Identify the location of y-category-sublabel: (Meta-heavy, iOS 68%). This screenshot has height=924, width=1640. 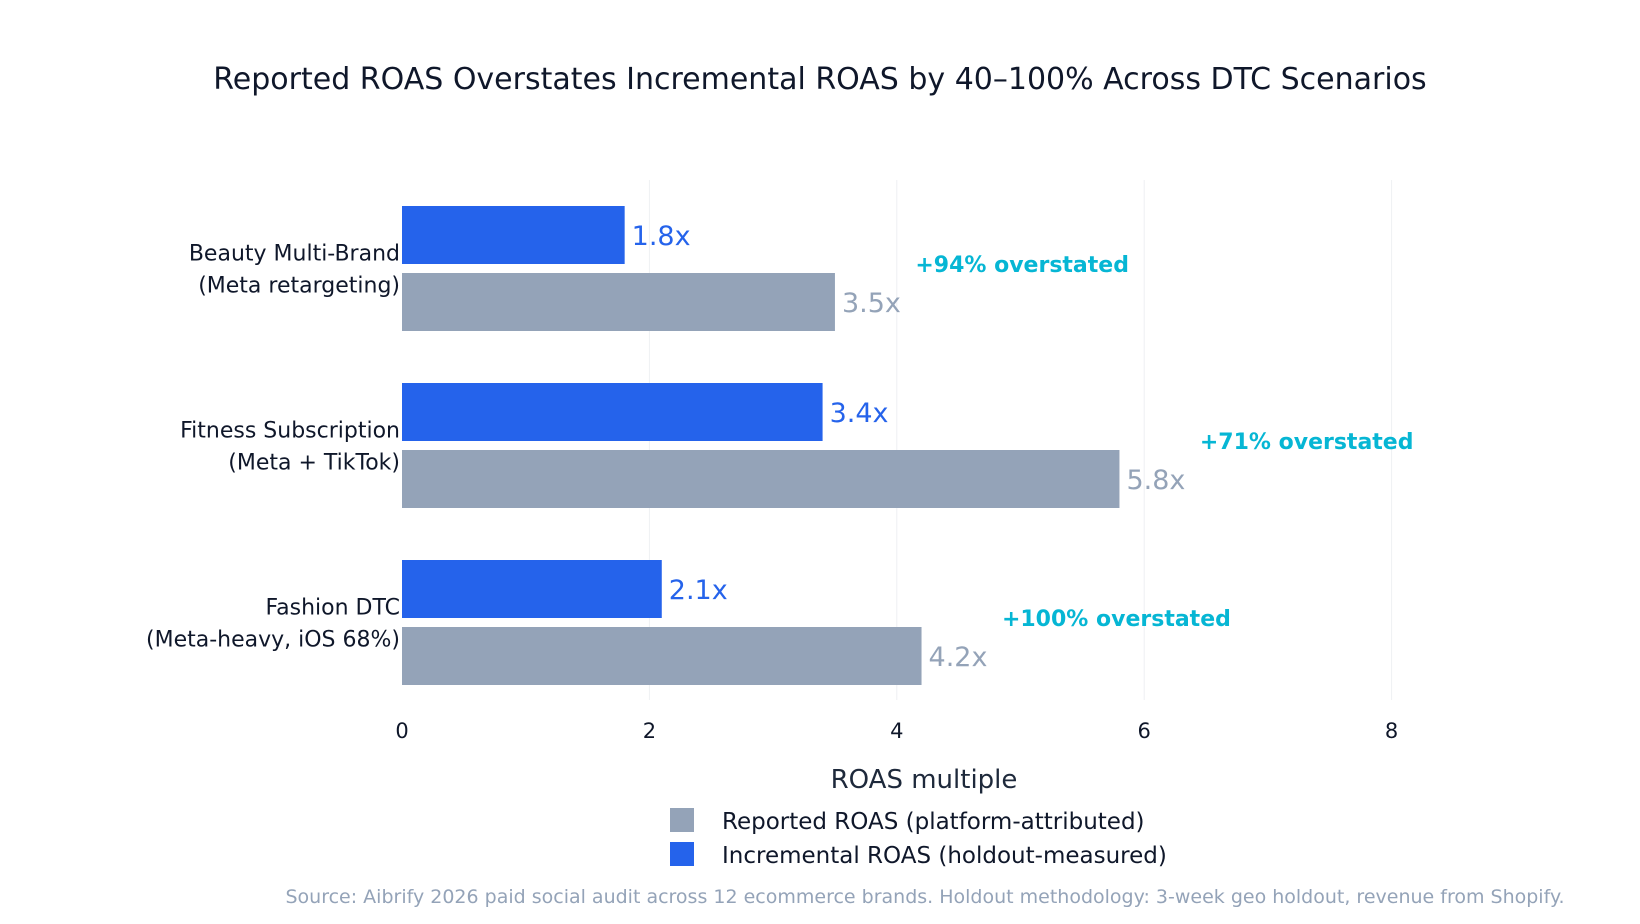
(273, 640).